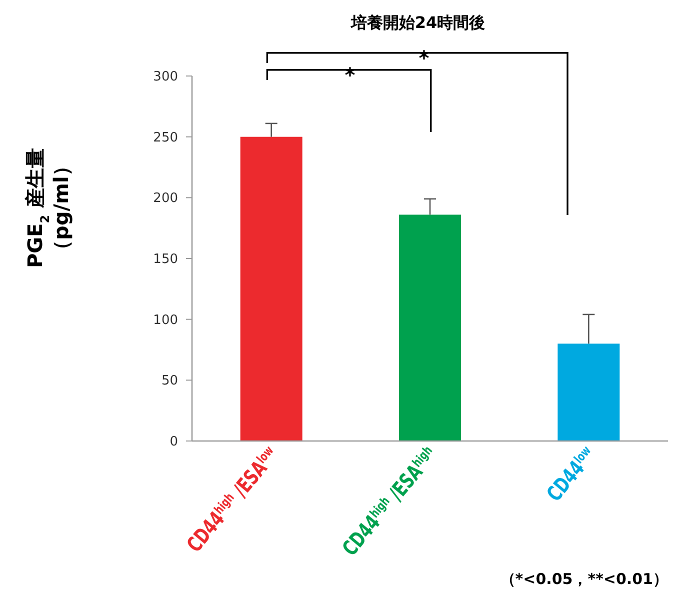 This screenshot has height=593, width=676. What do you see at coordinates (169, 381) in the screenshot?
I see `y-tick-label: 50` at bounding box center [169, 381].